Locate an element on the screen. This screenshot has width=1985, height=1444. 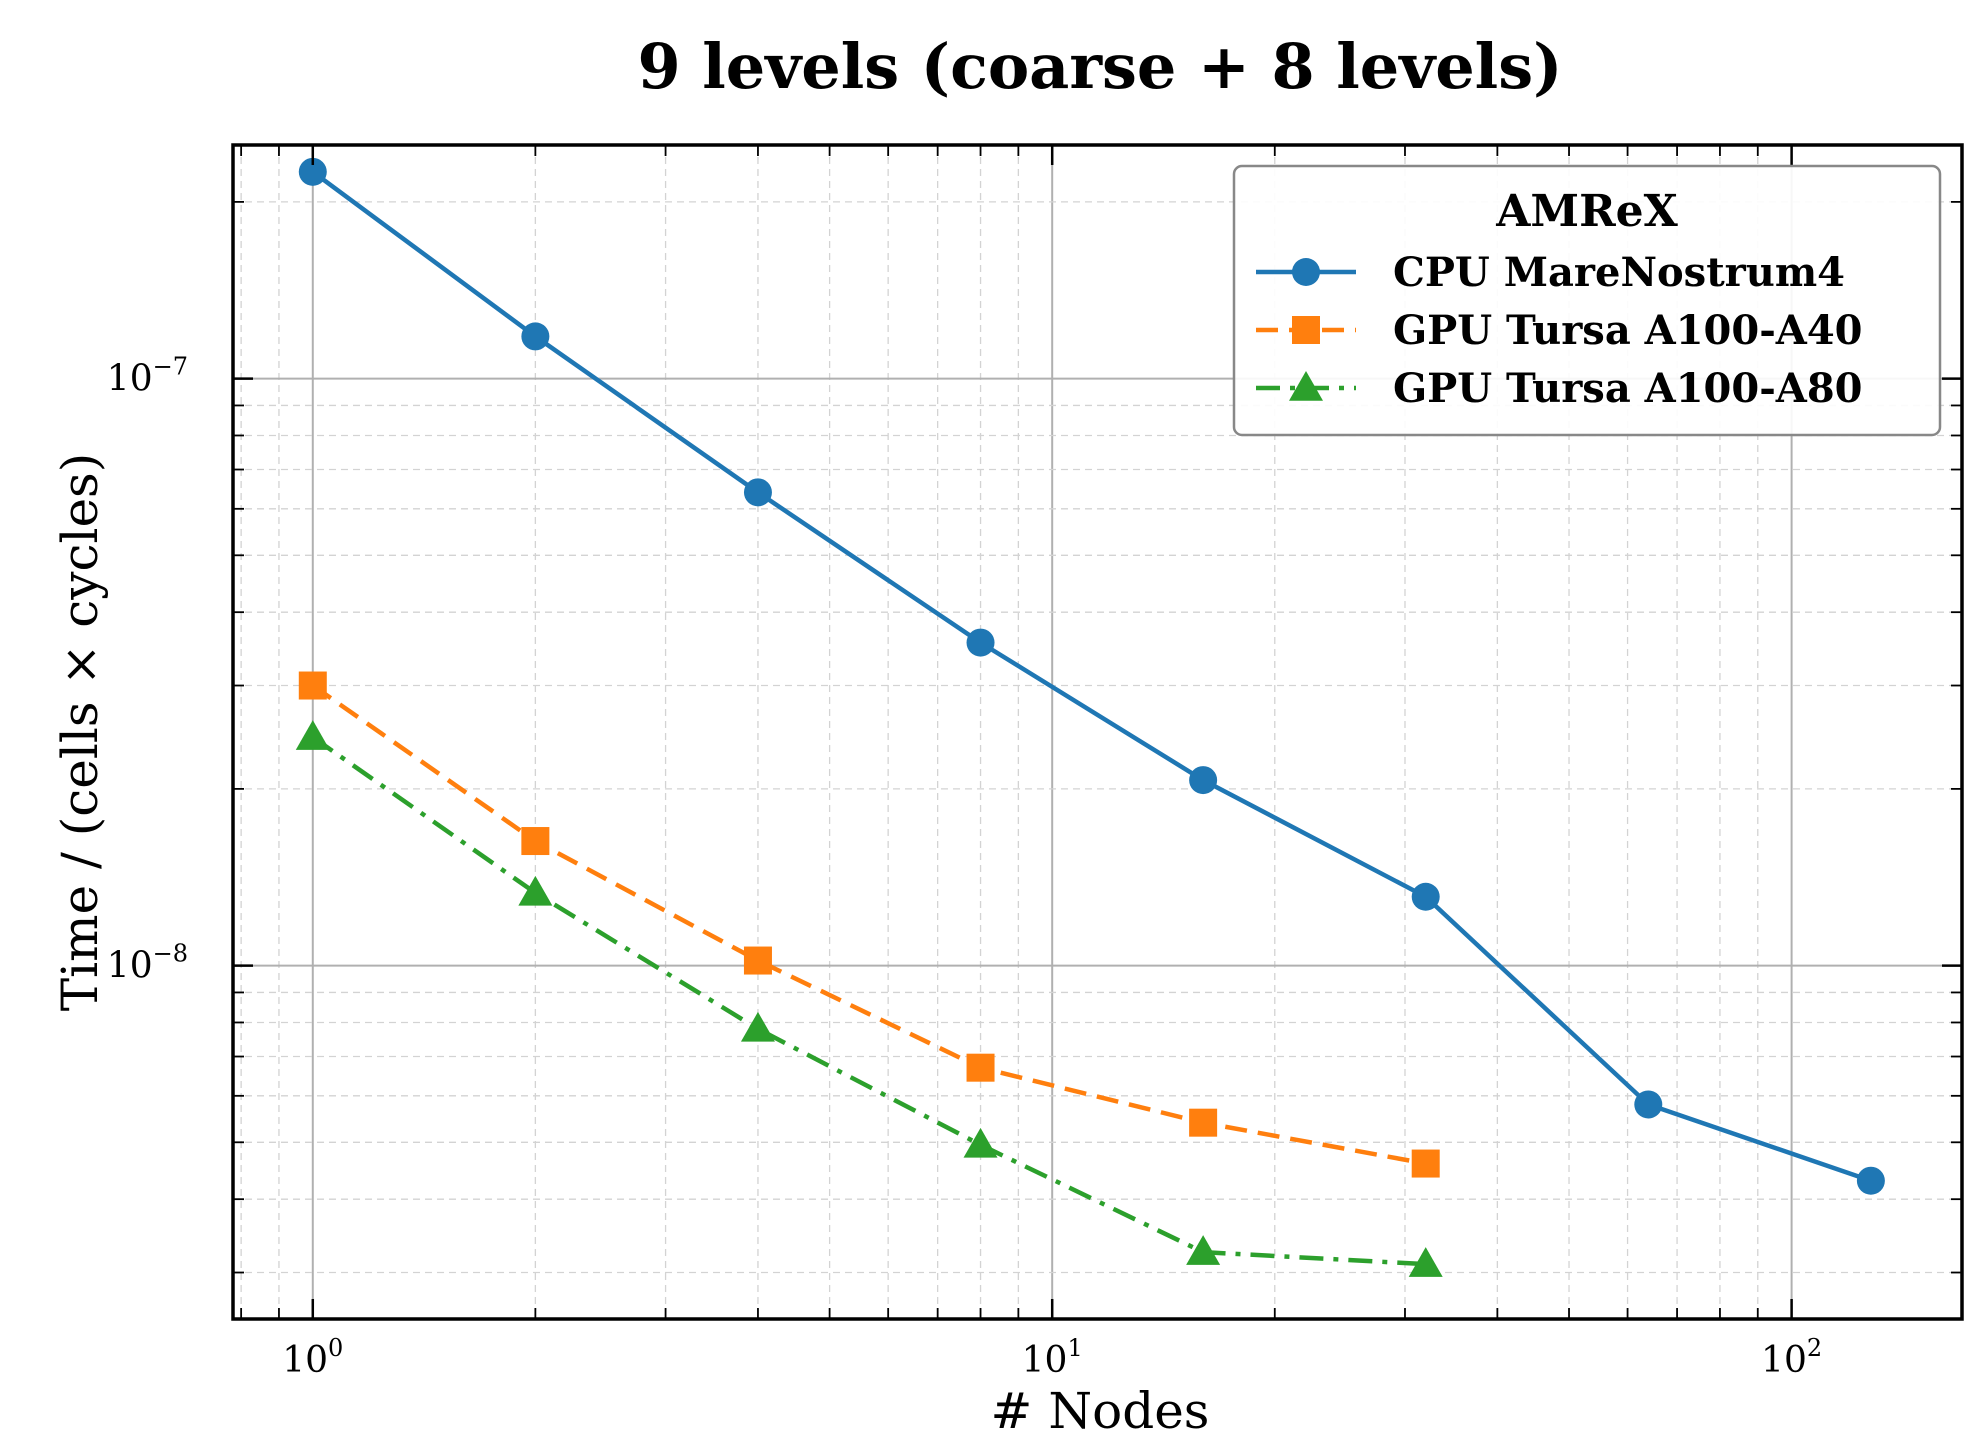
legend-label: GPU Tursa A100-A80 is located at coordinates (1628, 388).